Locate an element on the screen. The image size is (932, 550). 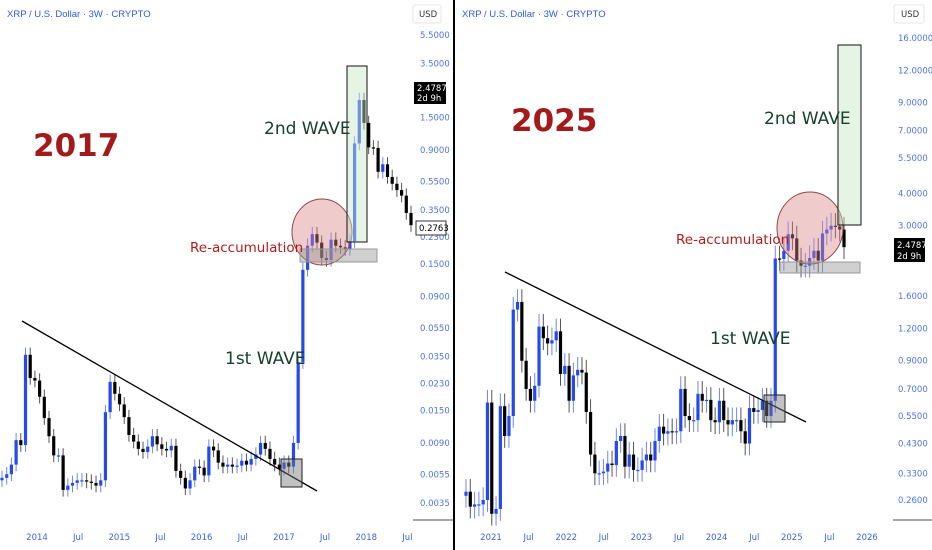
time-tick-label: 2014 is located at coordinates (37, 538).